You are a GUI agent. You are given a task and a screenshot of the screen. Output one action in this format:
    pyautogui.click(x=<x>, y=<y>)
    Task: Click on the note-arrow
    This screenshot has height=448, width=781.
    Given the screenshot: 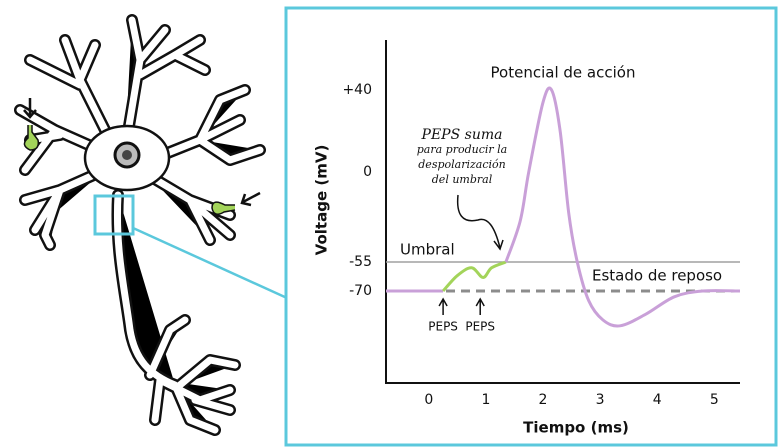 What is the action you would take?
    pyautogui.click(x=480, y=222)
    